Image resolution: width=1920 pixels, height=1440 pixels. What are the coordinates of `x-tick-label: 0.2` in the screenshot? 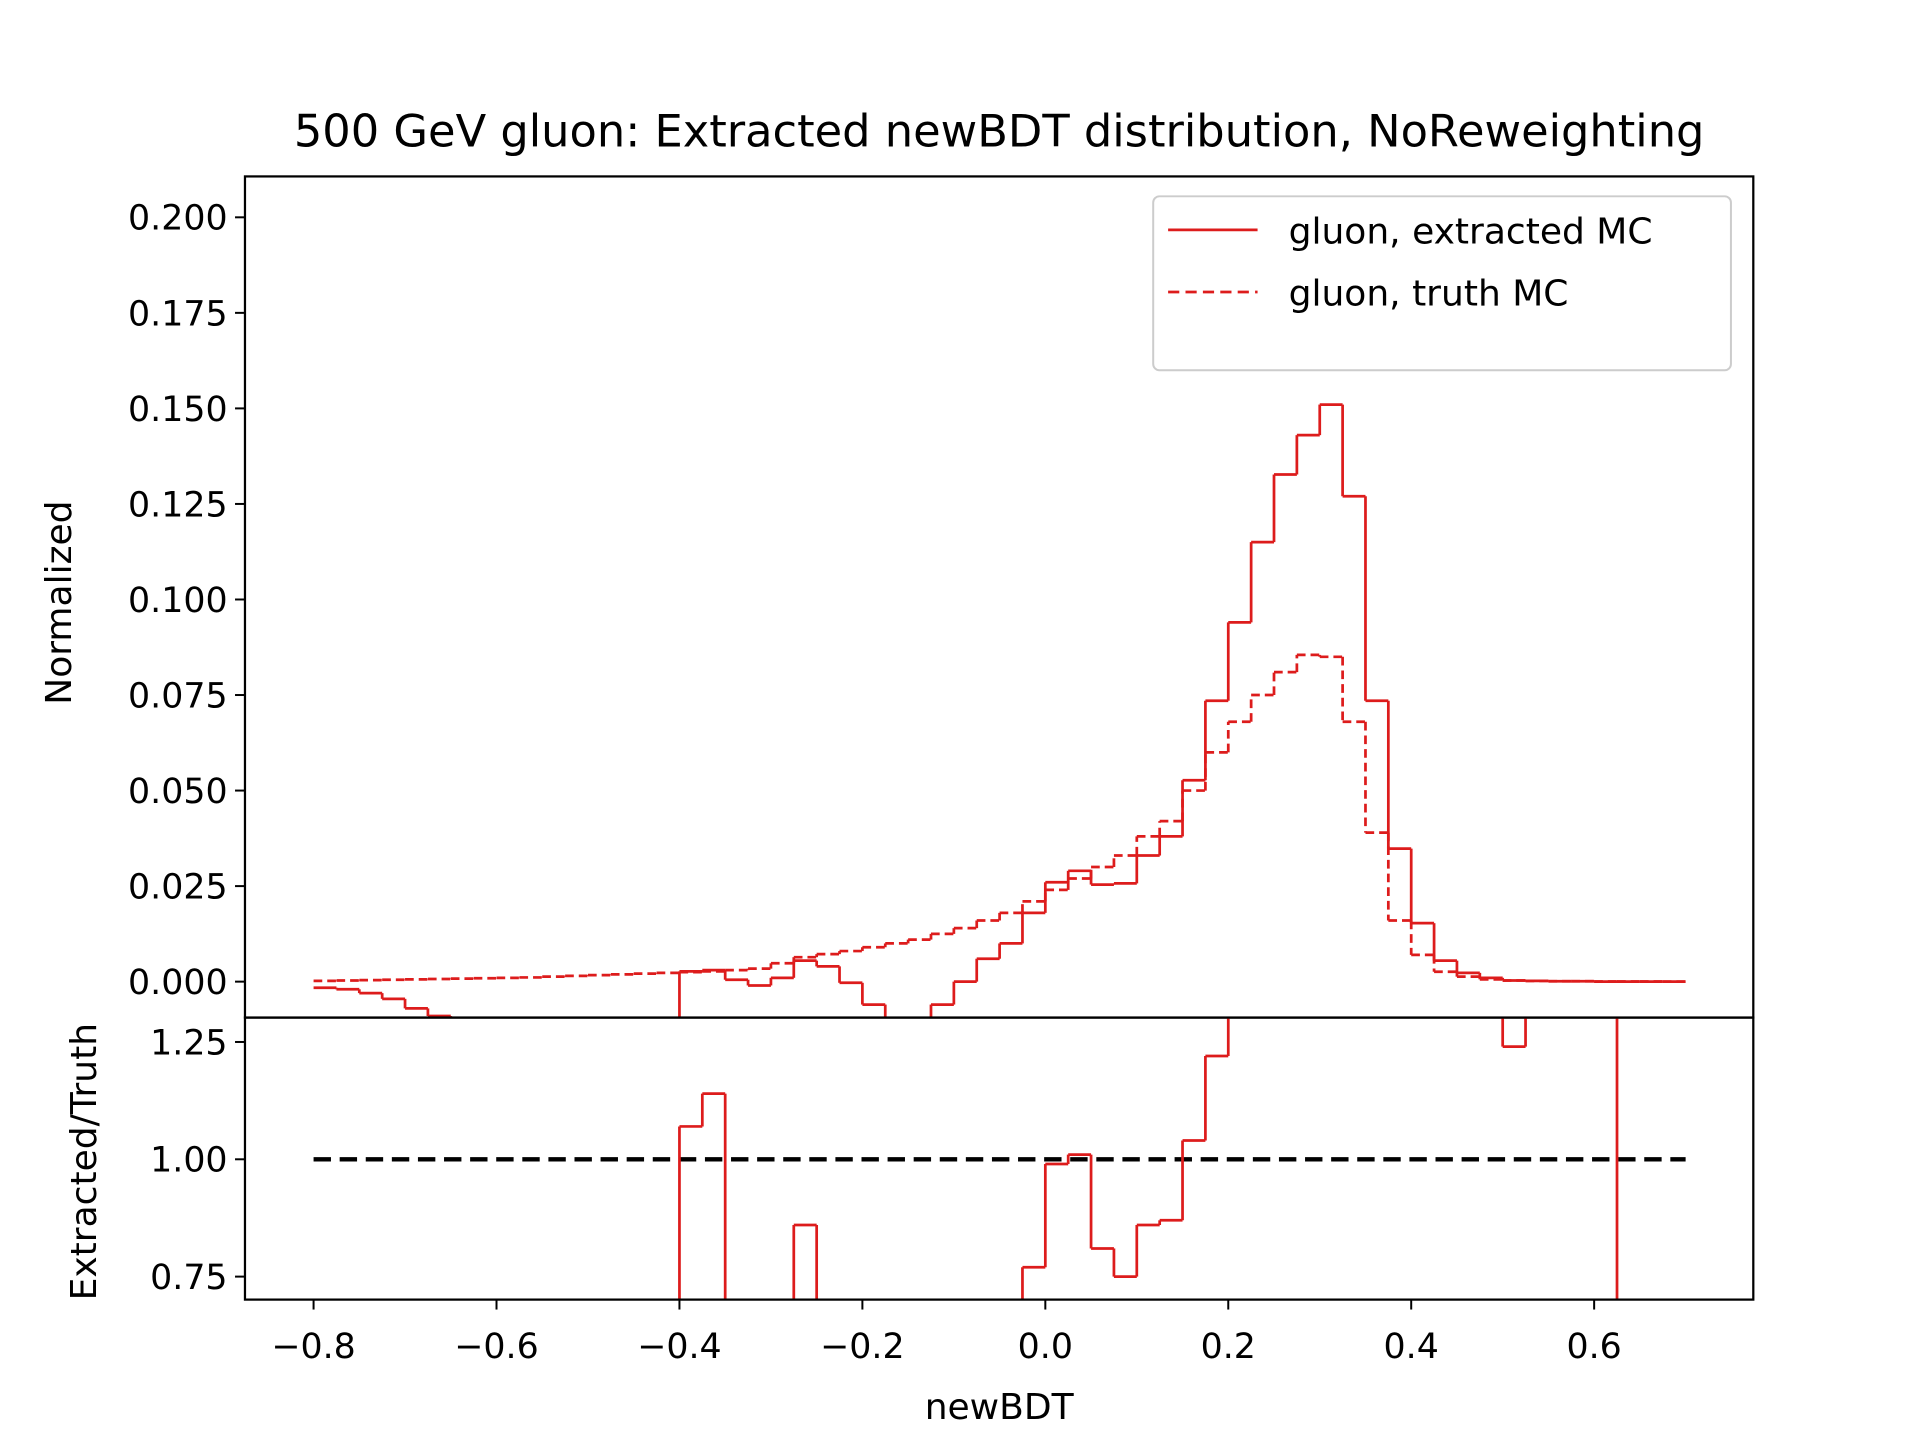 It's located at (1228, 1347).